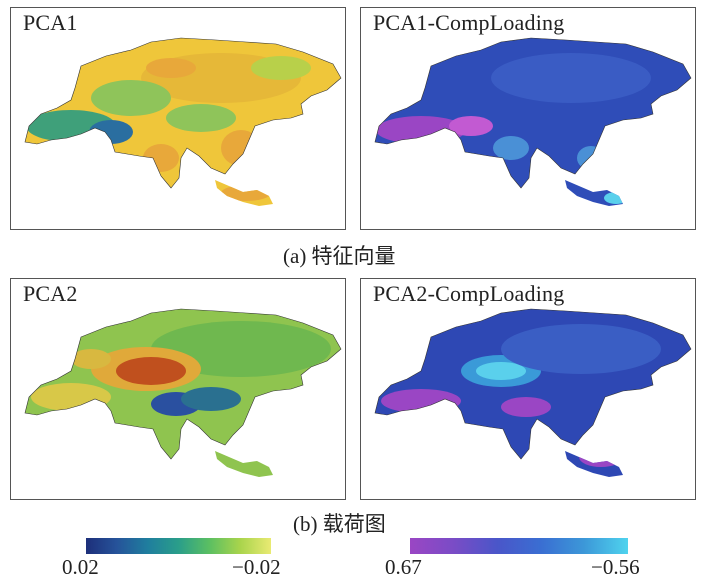 This screenshot has width=705, height=587. Describe the element at coordinates (519, 546) in the screenshot. I see `colorbar-loading` at that location.